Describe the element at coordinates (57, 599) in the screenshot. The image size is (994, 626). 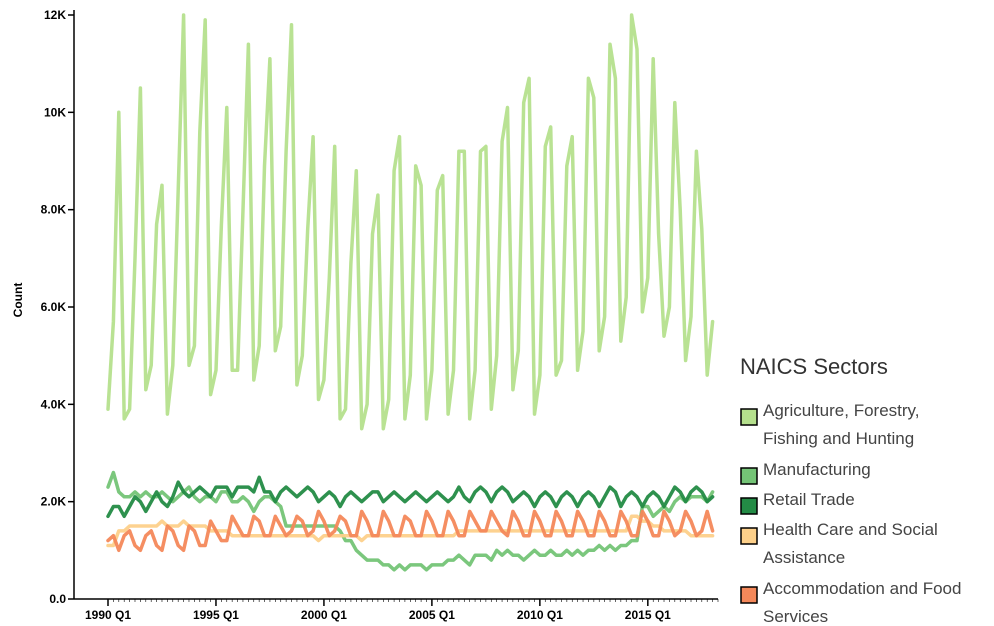
I see `y-tick-label: 0.0` at that location.